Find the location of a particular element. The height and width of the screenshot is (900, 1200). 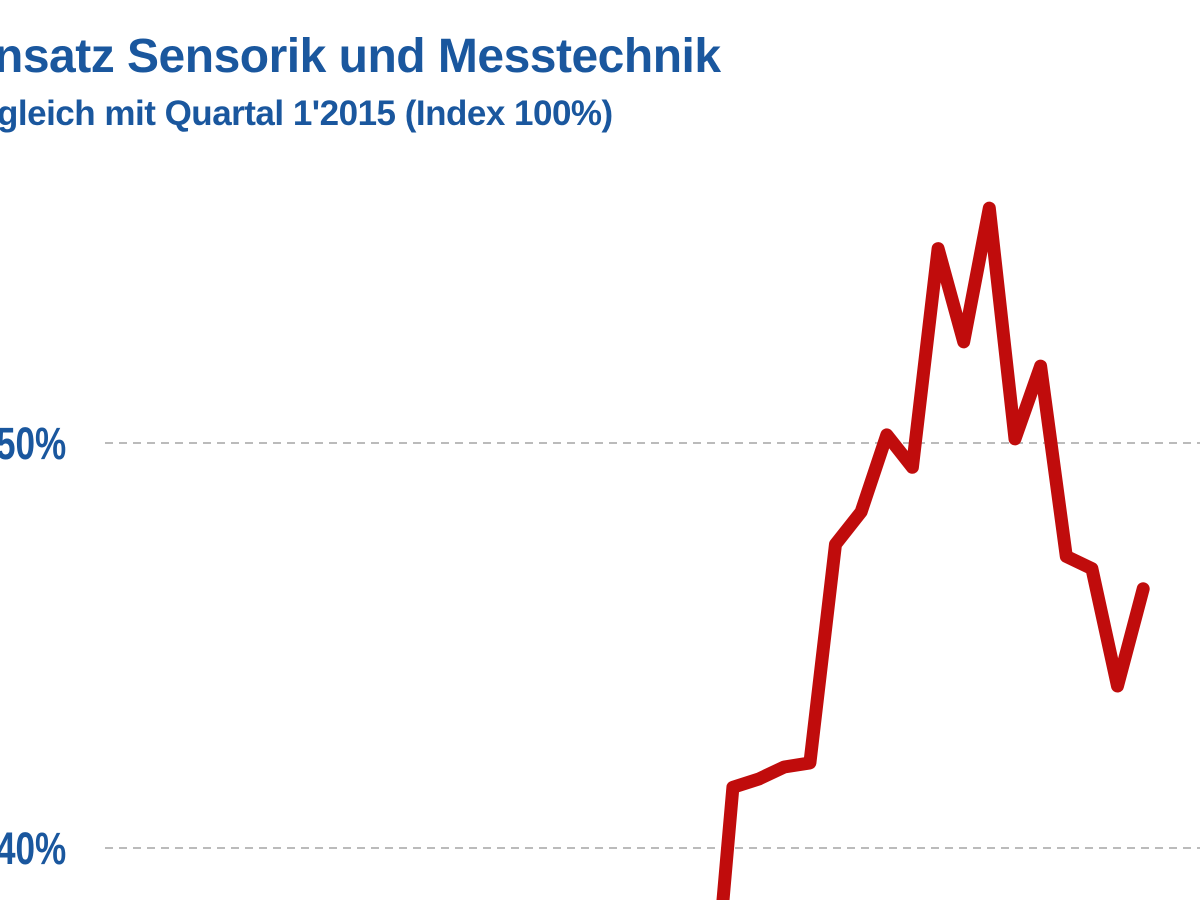

y-axis-tick-label-50: 50% is located at coordinates (33, 443).